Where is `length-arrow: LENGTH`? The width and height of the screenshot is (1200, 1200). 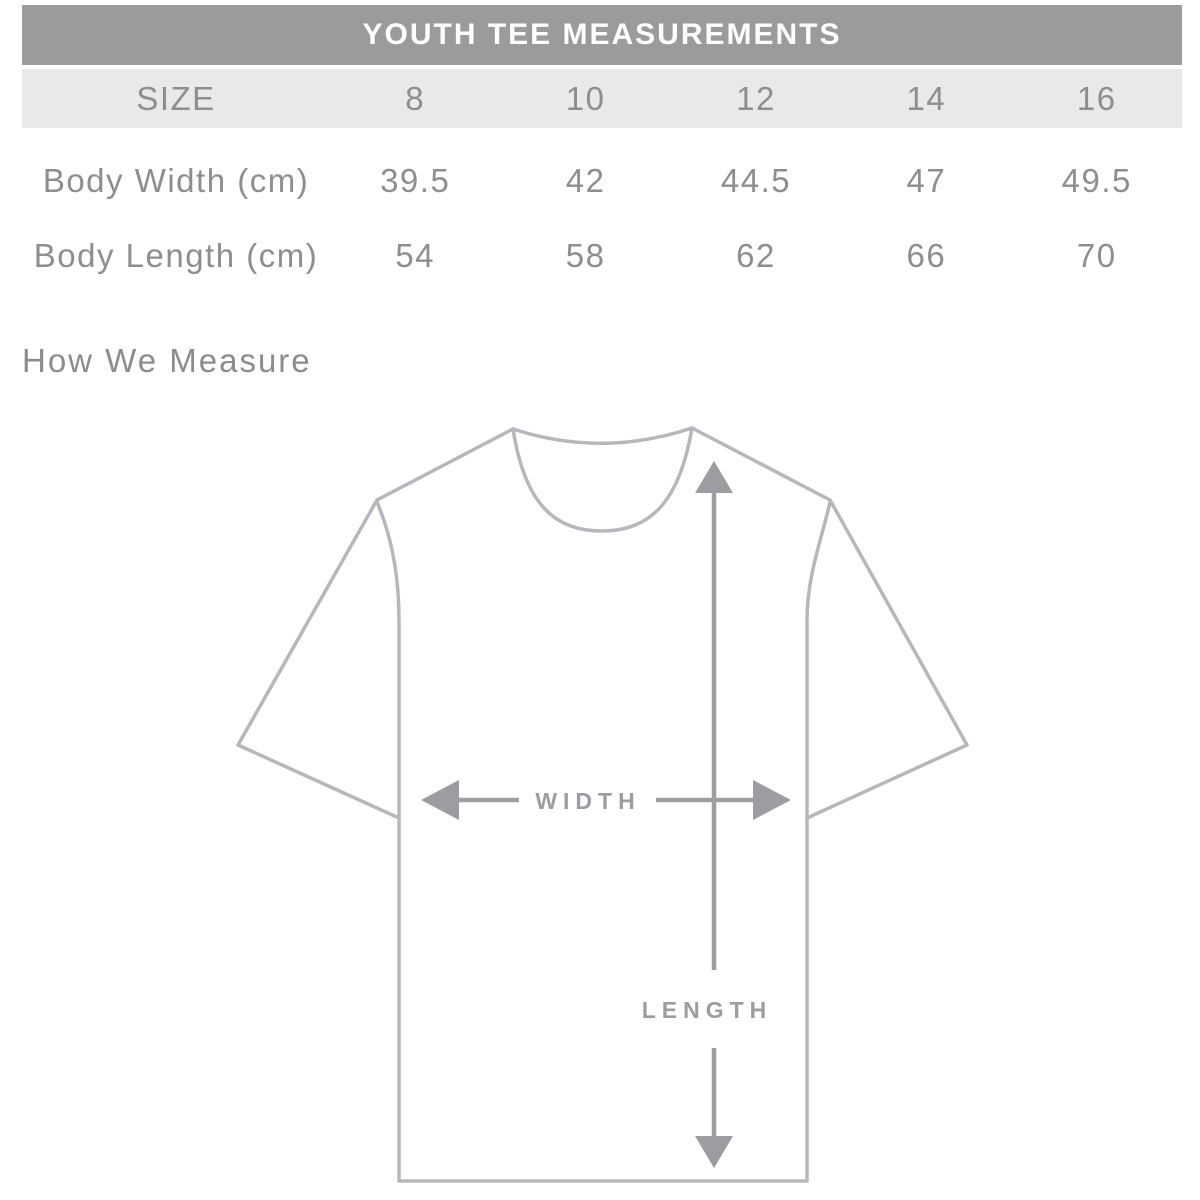 length-arrow: LENGTH is located at coordinates (707, 814).